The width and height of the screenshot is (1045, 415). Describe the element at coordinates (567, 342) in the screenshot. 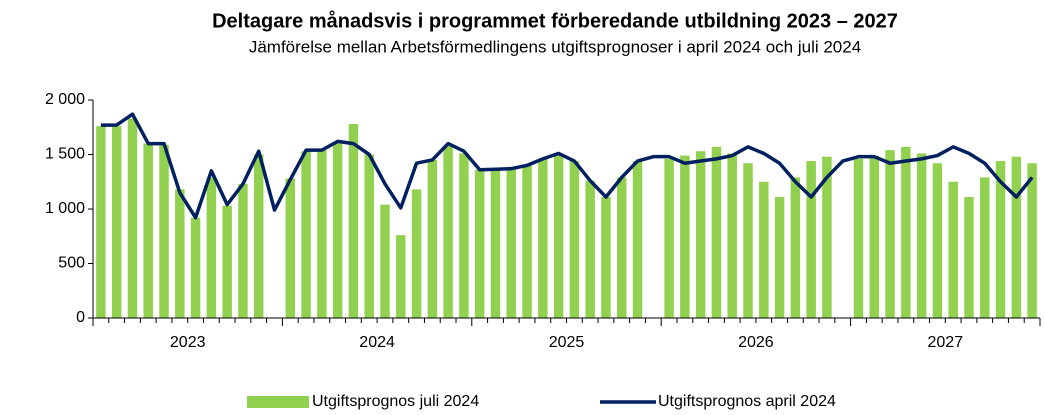

I see `x-tick-label: 2025` at that location.